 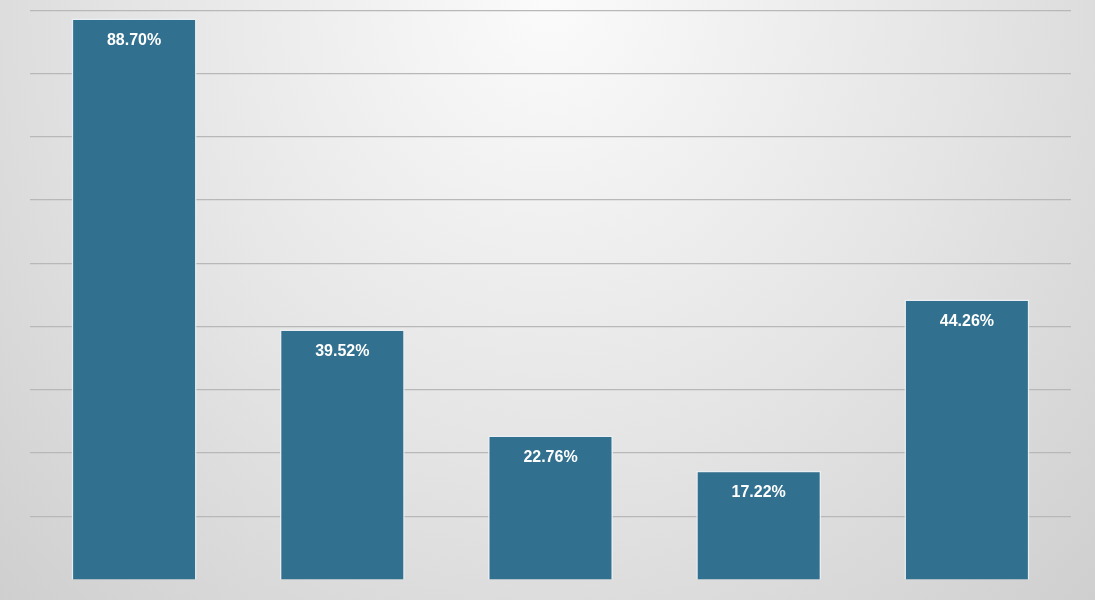 I want to click on data-label: 44.26%, so click(x=967, y=320).